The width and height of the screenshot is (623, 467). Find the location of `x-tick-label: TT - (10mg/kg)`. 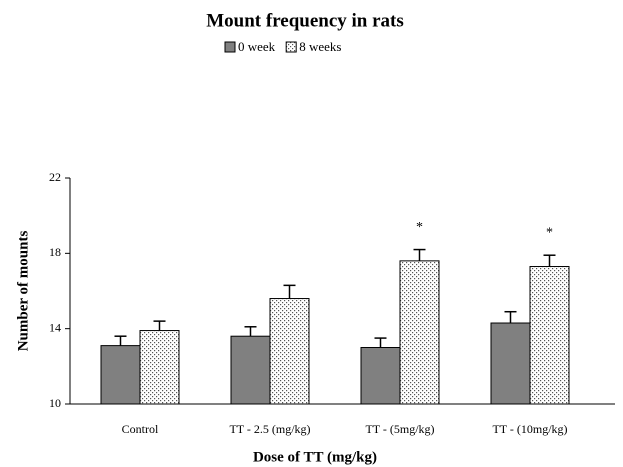

x-tick-label: TT - (10mg/kg) is located at coordinates (529, 429).